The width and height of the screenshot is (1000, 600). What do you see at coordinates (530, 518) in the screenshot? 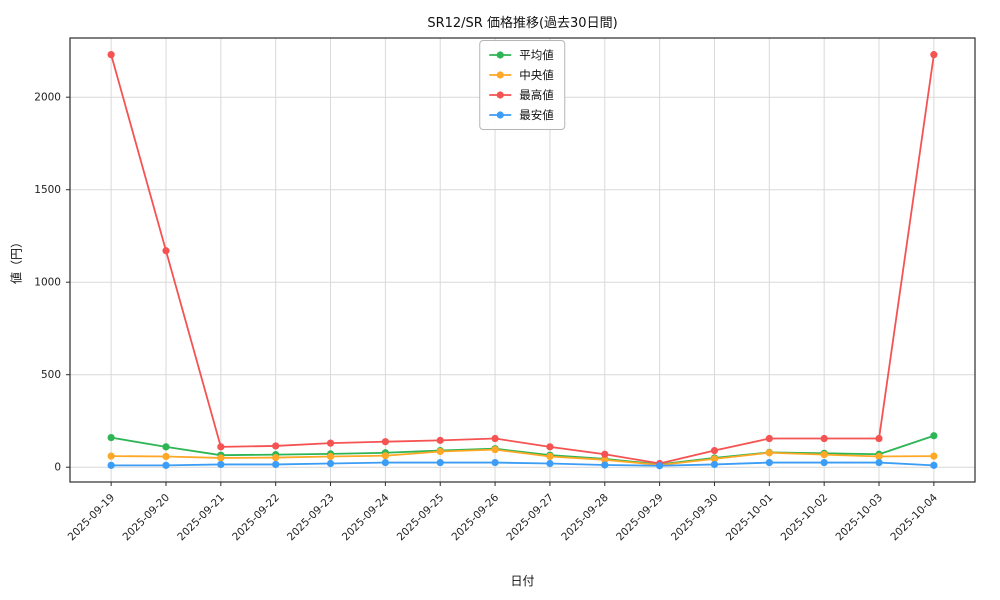
I see `x-tick-label: 2025-09-27` at bounding box center [530, 518].